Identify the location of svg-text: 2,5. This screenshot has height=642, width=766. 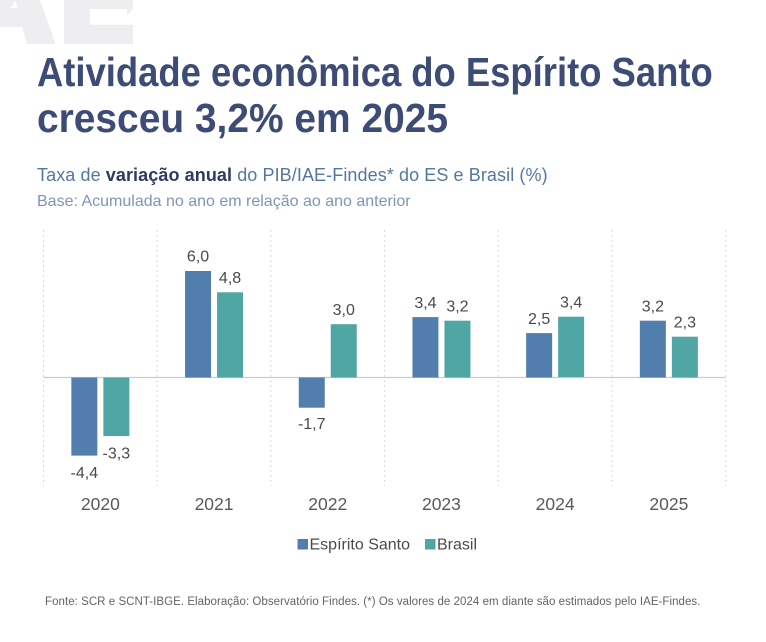
(539, 319).